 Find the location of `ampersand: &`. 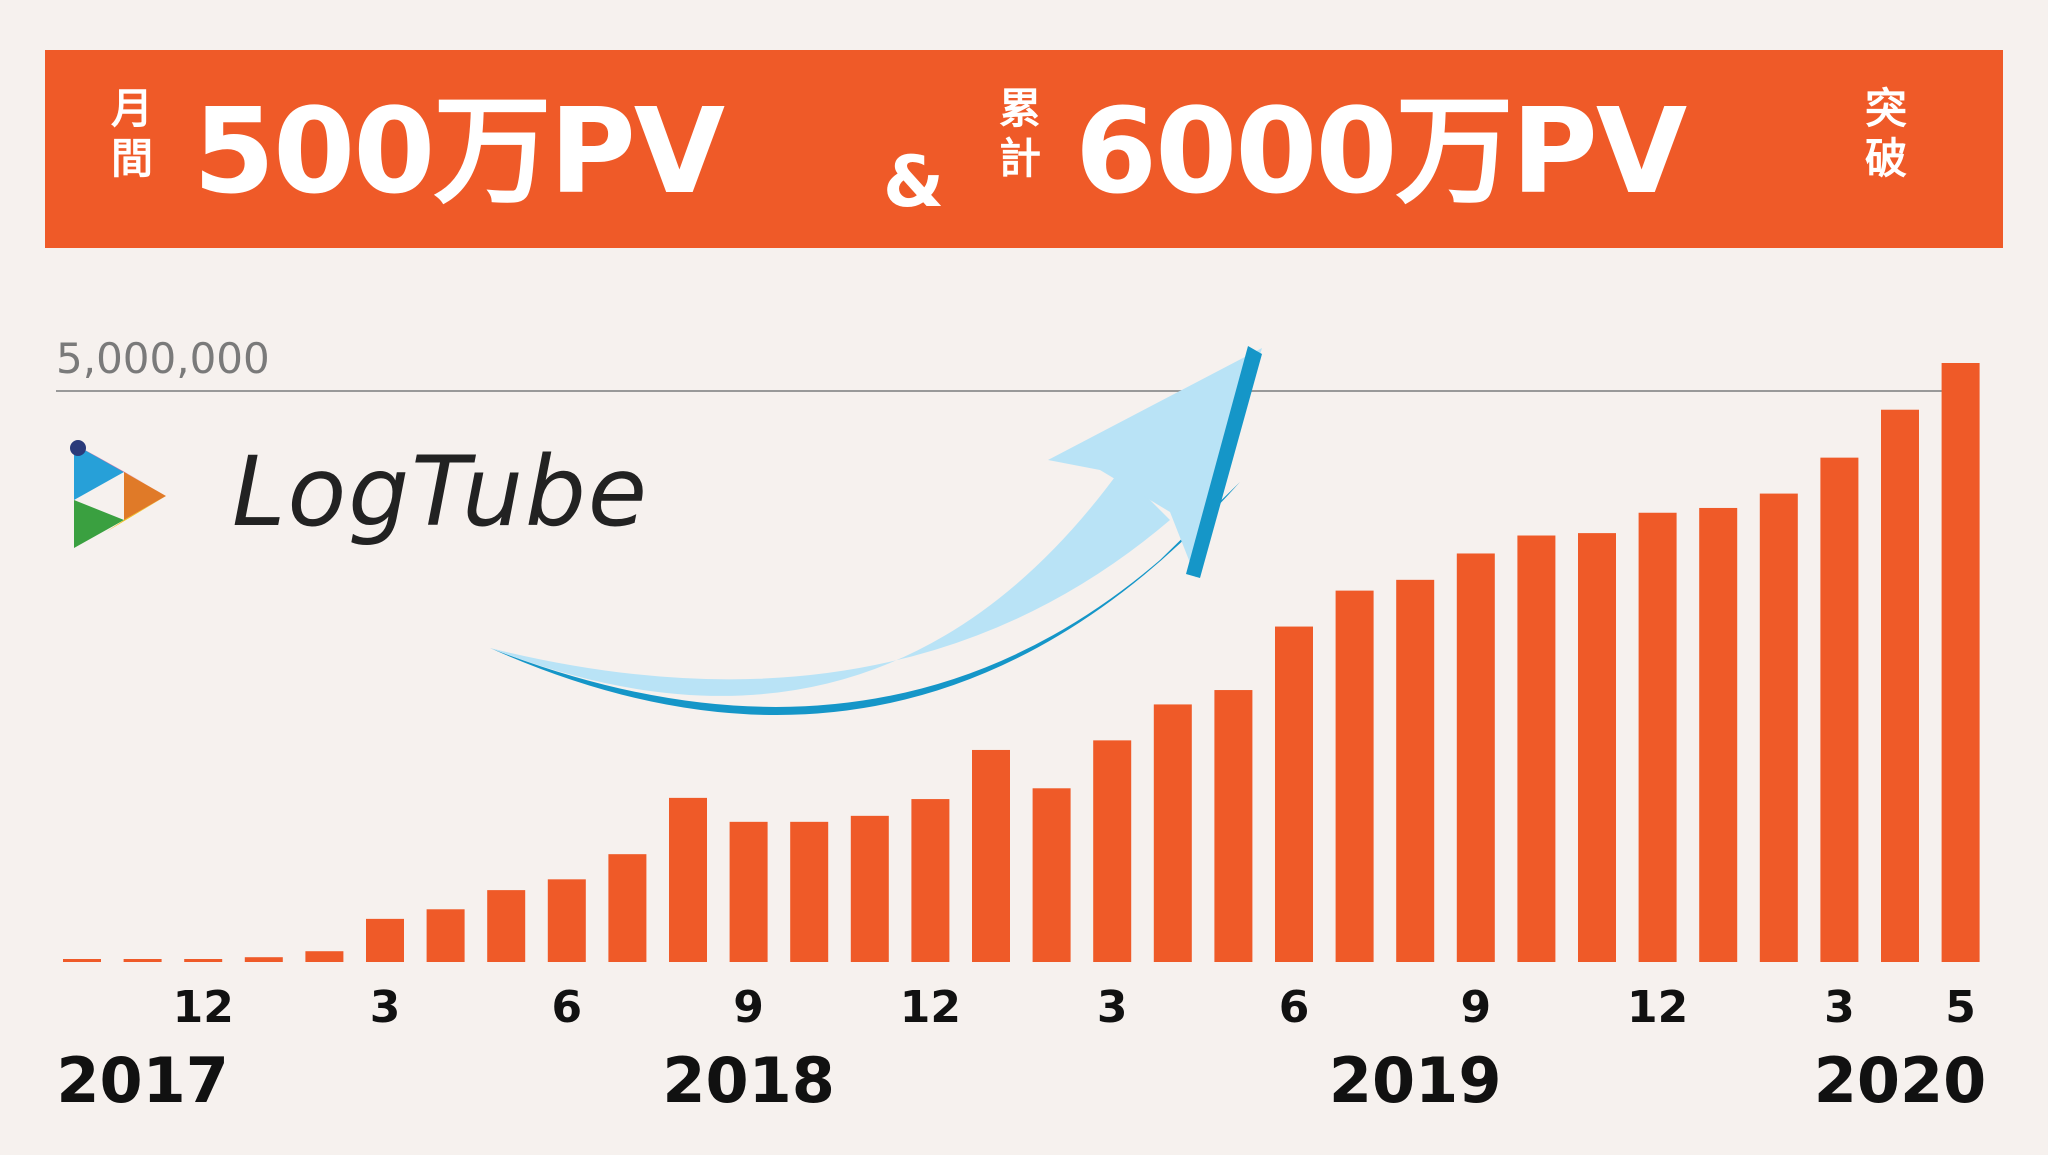

ampersand: & is located at coordinates (914, 182).